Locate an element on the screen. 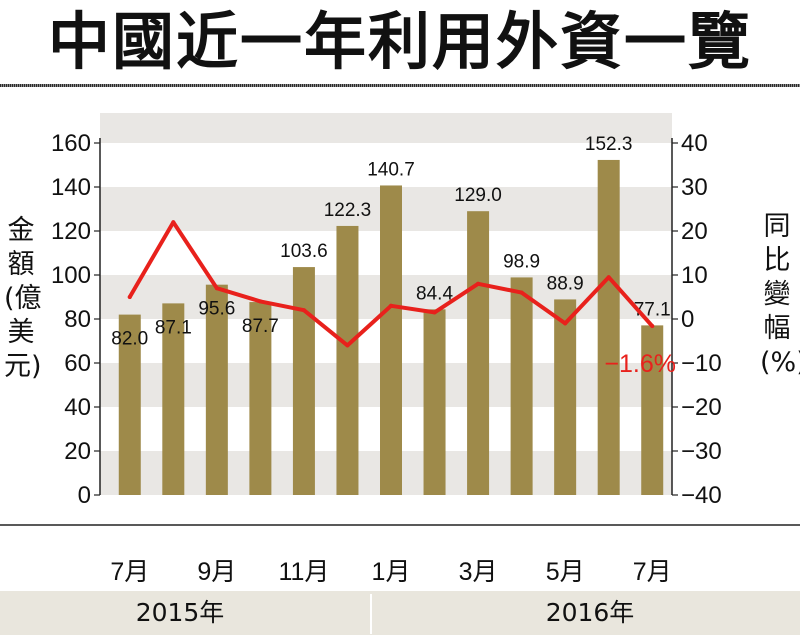 This screenshot has height=635, width=800. yoy-line-series is located at coordinates (391, 284).